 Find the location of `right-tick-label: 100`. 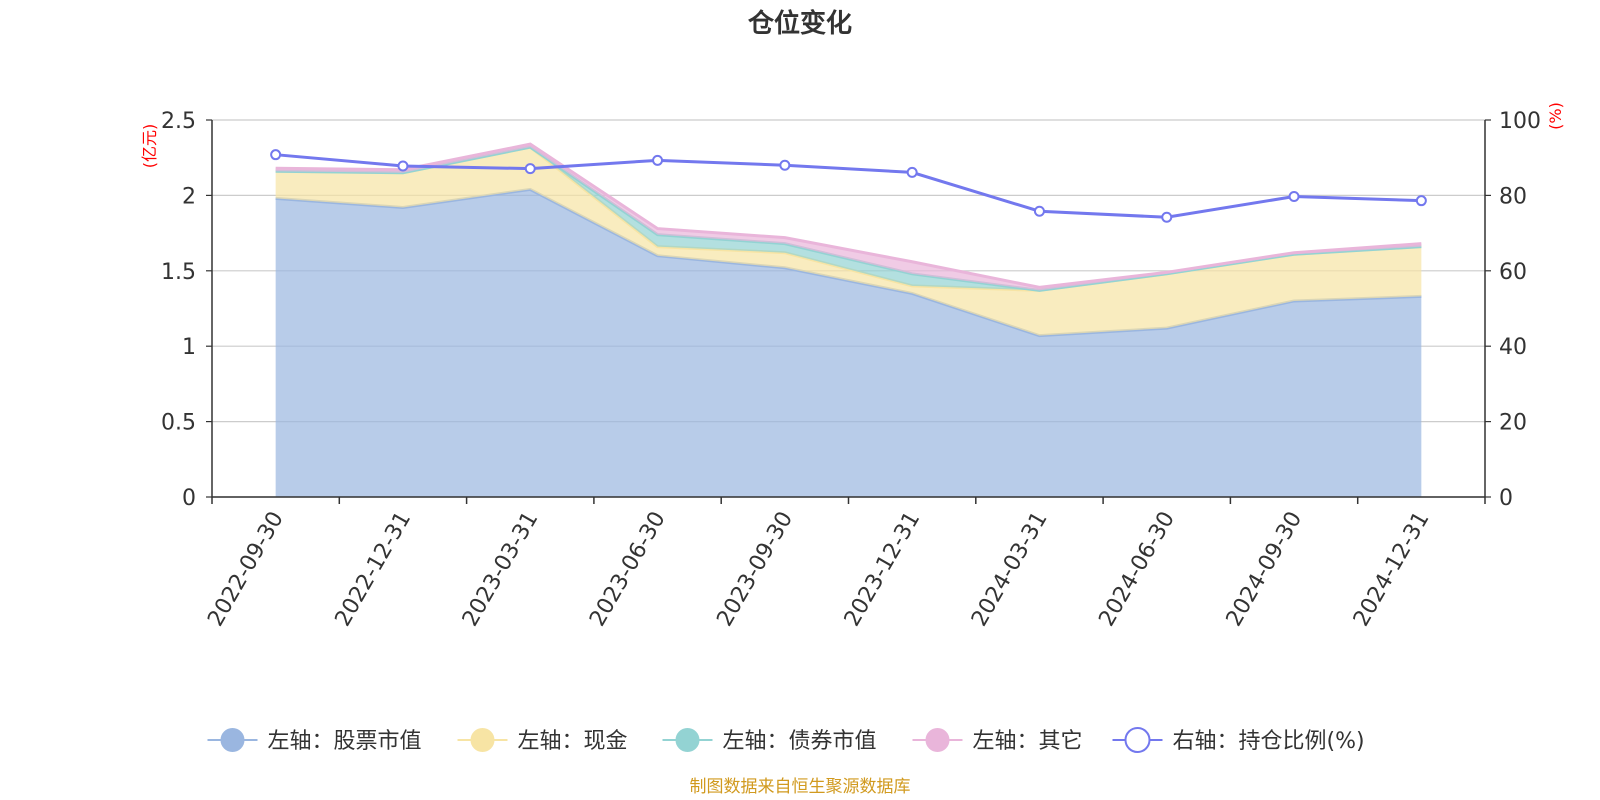

right-tick-label: 100 is located at coordinates (1520, 121).